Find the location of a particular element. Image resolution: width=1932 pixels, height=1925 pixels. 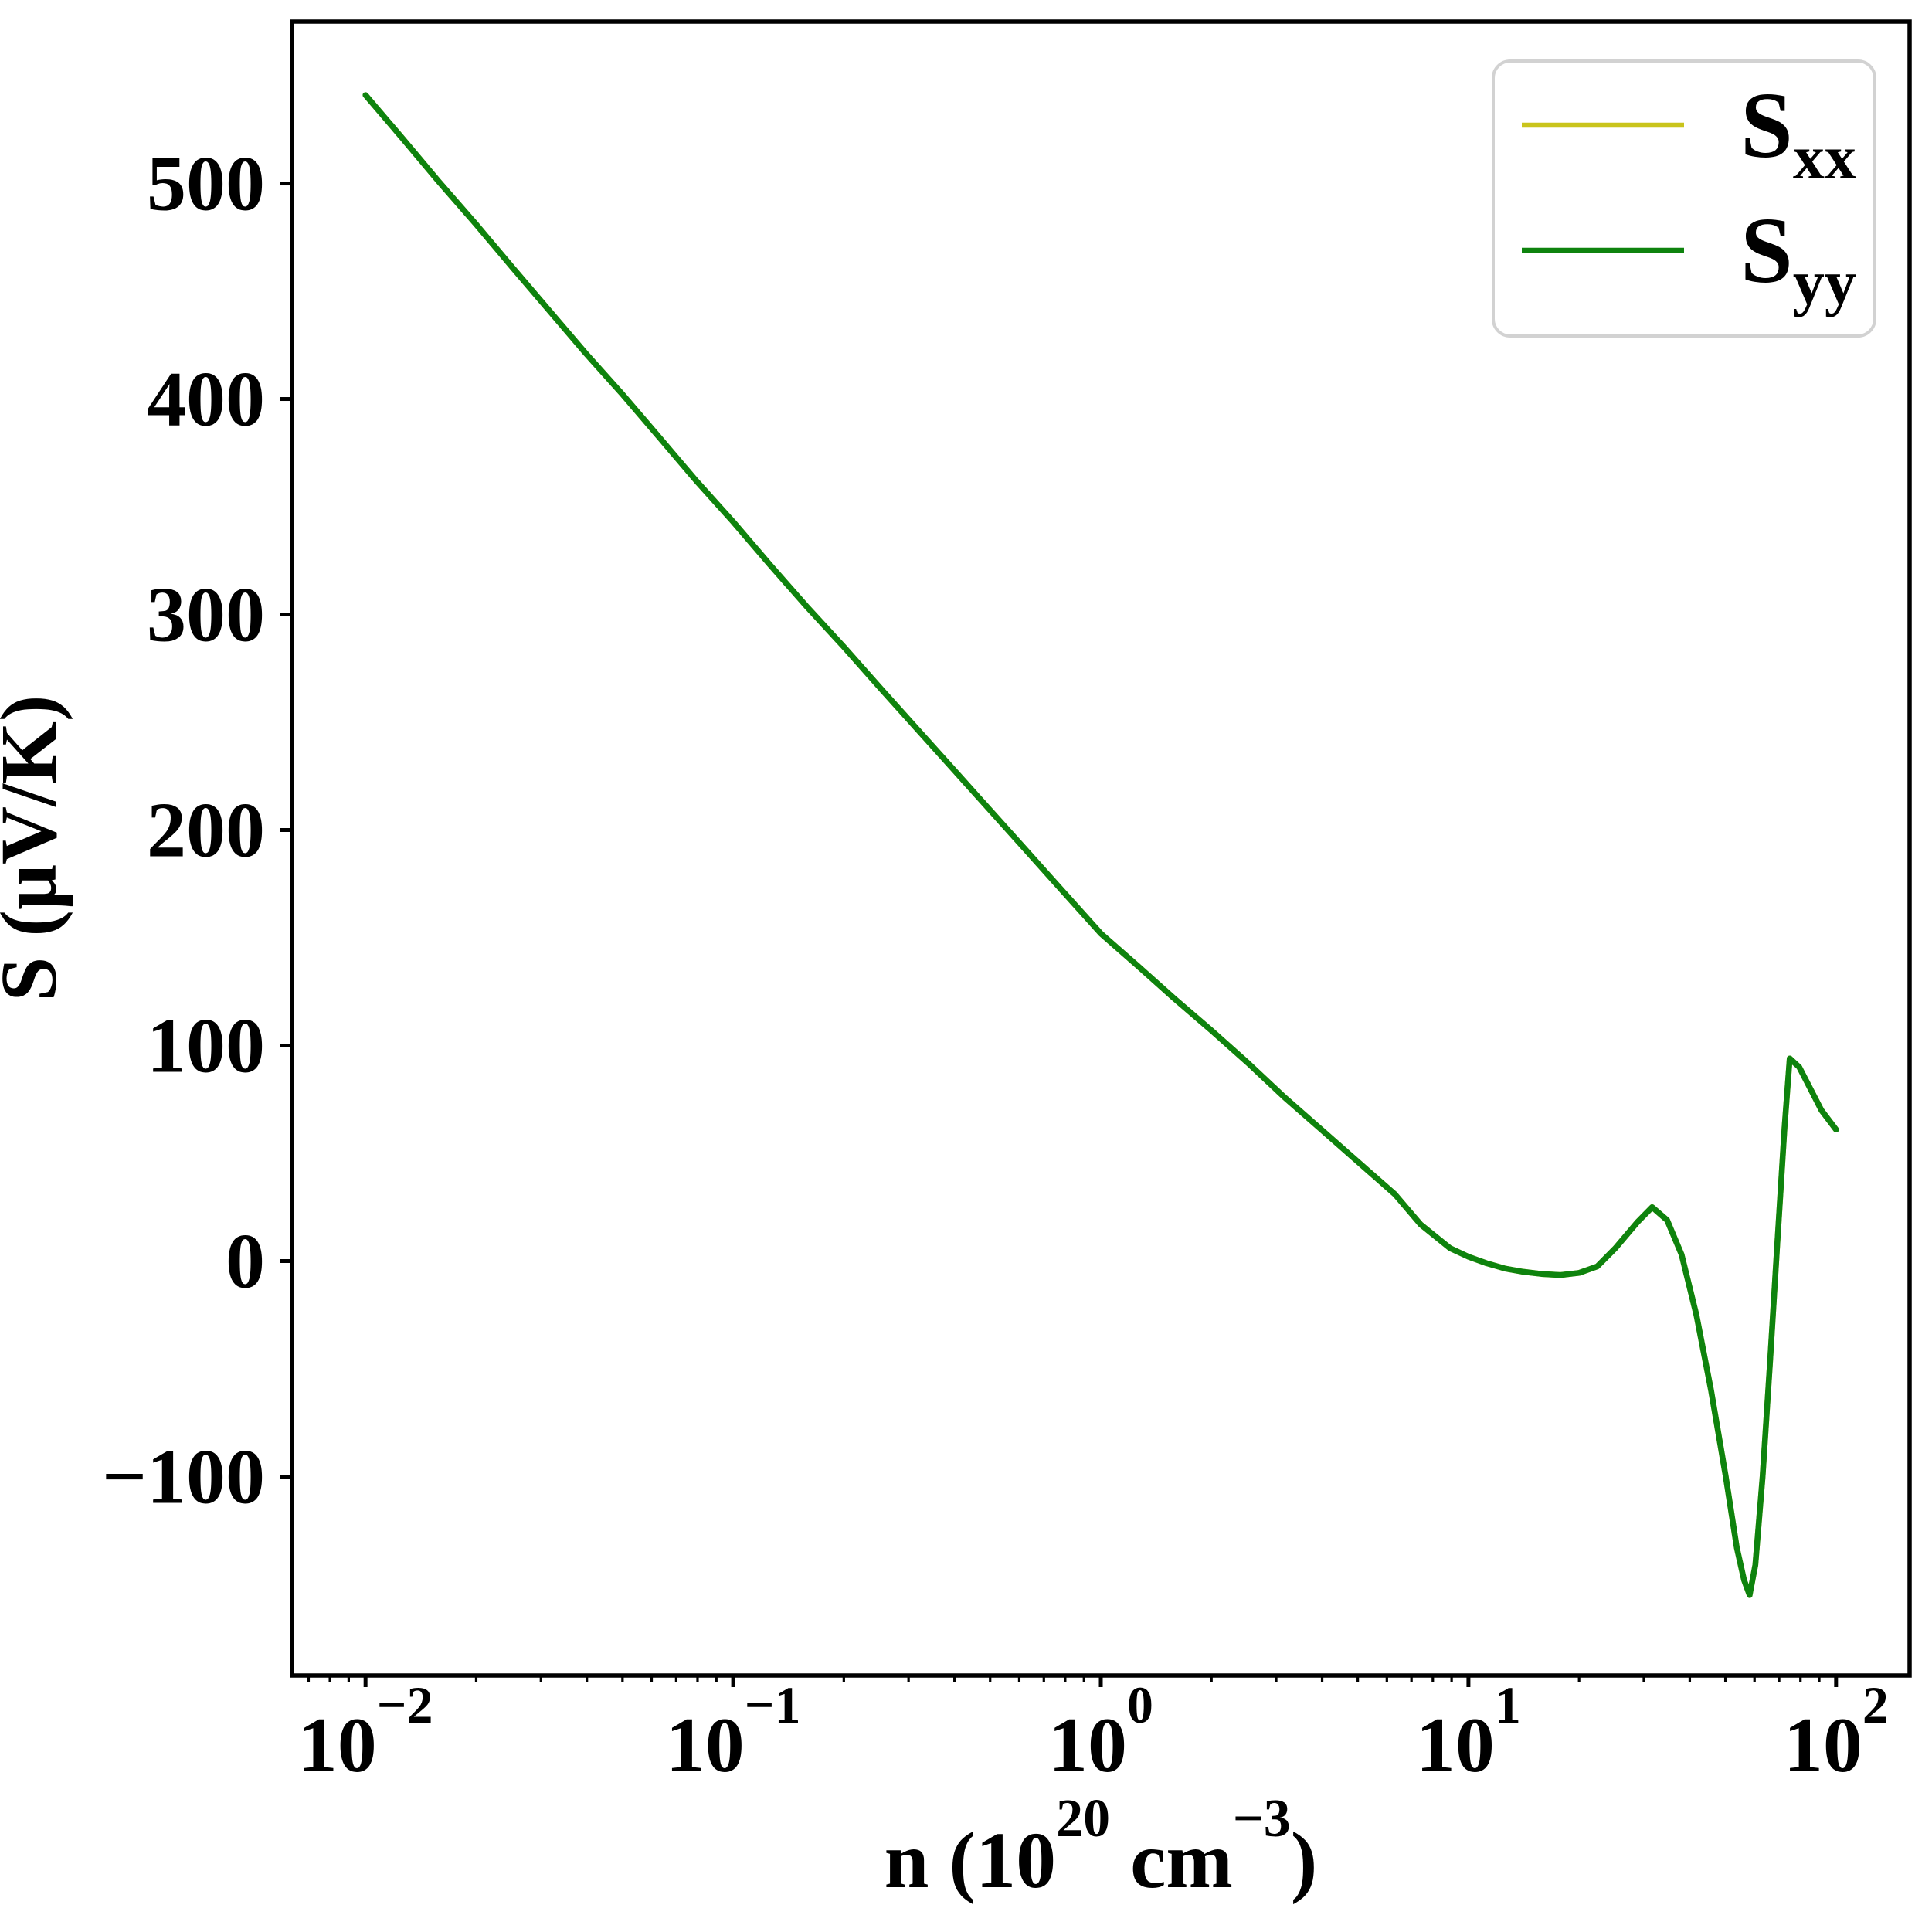

x-axis-label-mid: cm is located at coordinates (1172, 1861).